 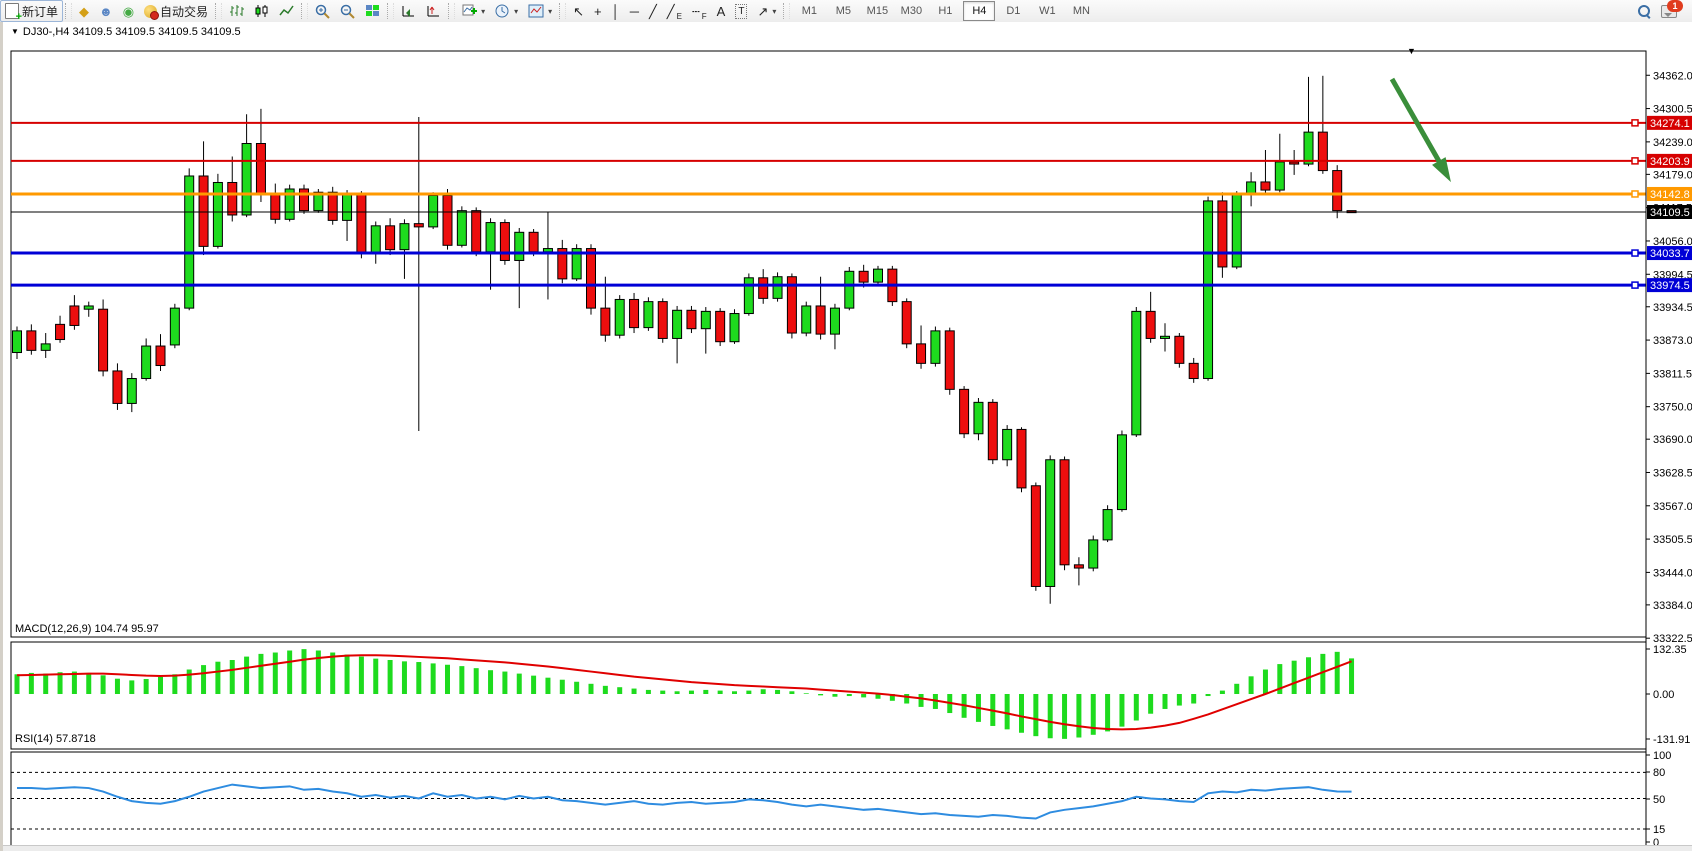 I want to click on rsi-pane-content: 100 80 50 150, so click(x=841, y=799).